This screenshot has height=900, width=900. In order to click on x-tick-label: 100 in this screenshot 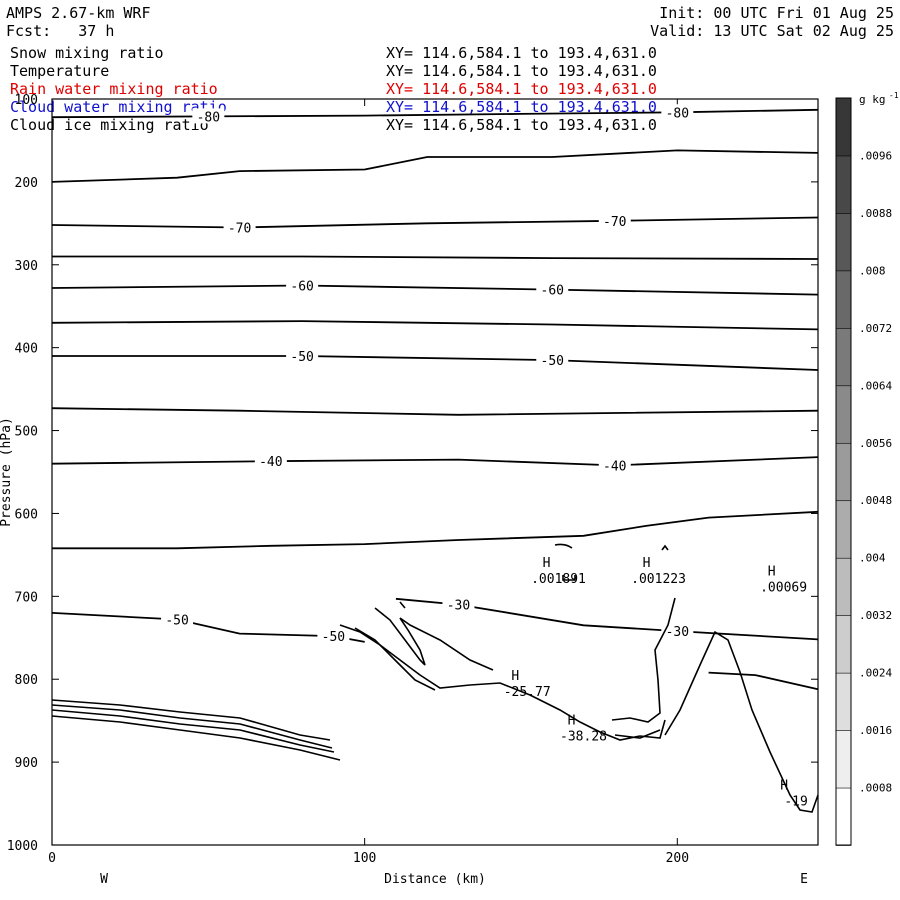, I will do `click(364, 858)`.